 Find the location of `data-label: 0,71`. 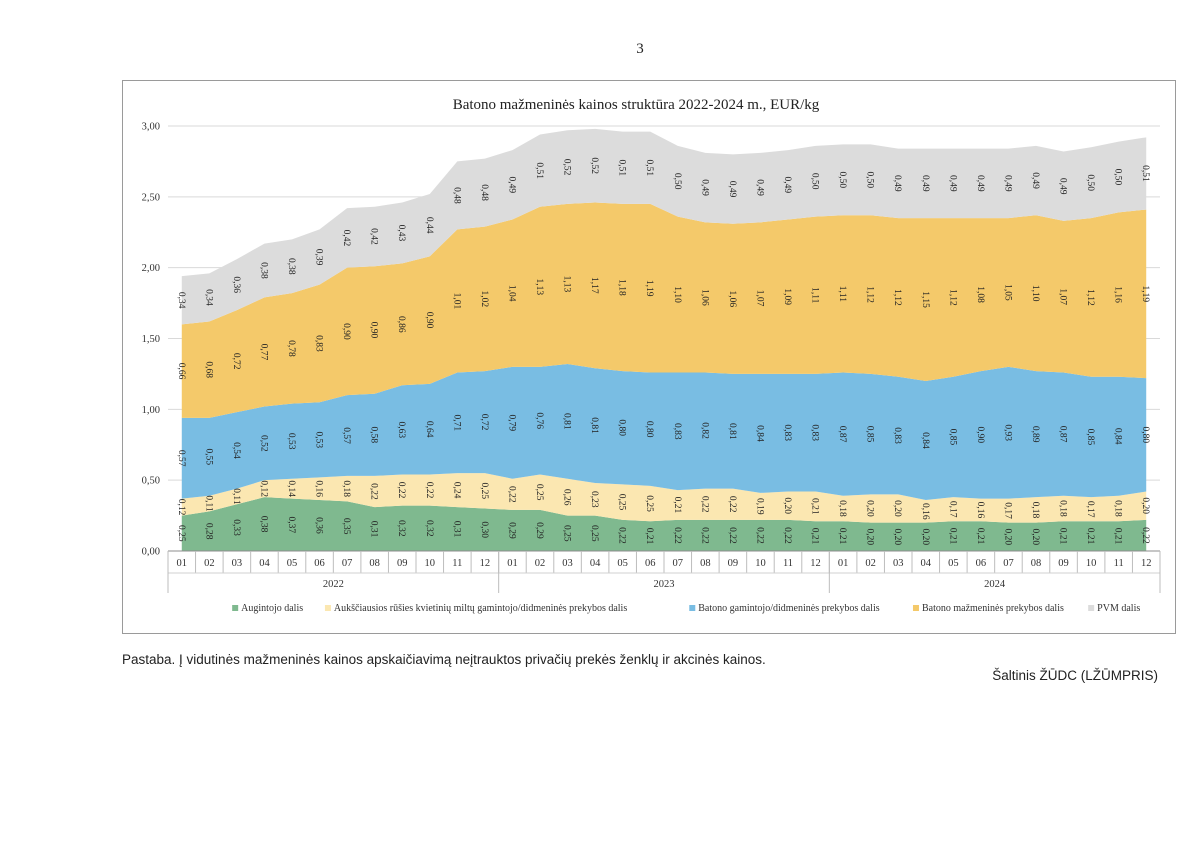

data-label: 0,71 is located at coordinates (456, 422).